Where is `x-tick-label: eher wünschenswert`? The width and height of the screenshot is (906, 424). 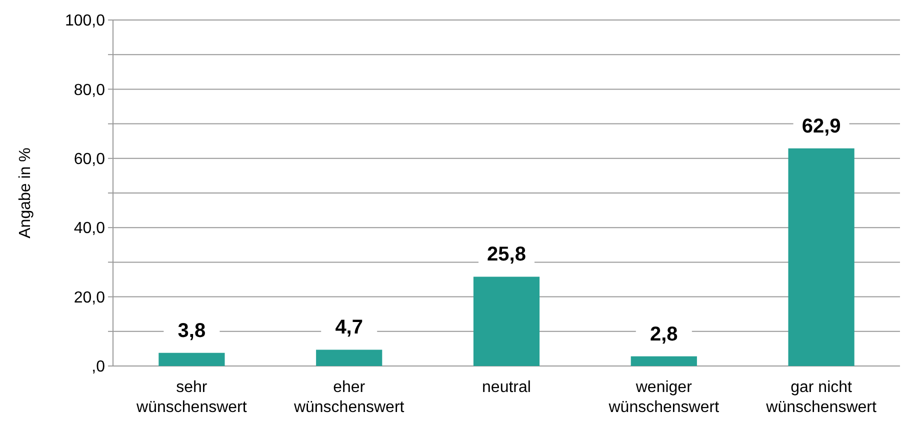
x-tick-label: eher wünschenswert is located at coordinates (348, 397).